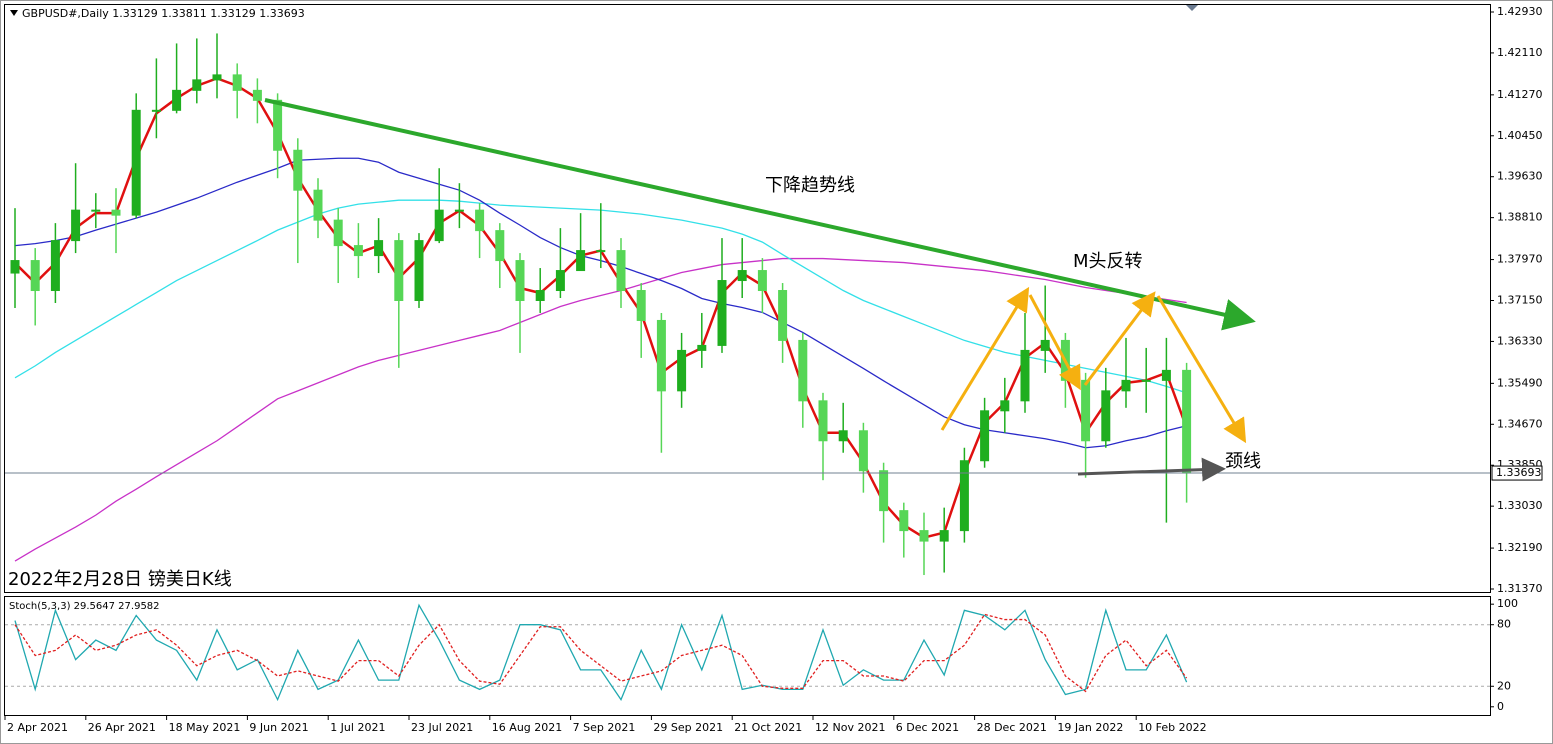 The height and width of the screenshot is (744, 1553). What do you see at coordinates (1520, 340) in the screenshot?
I see `y-tick-label: 1.36330` at bounding box center [1520, 340].